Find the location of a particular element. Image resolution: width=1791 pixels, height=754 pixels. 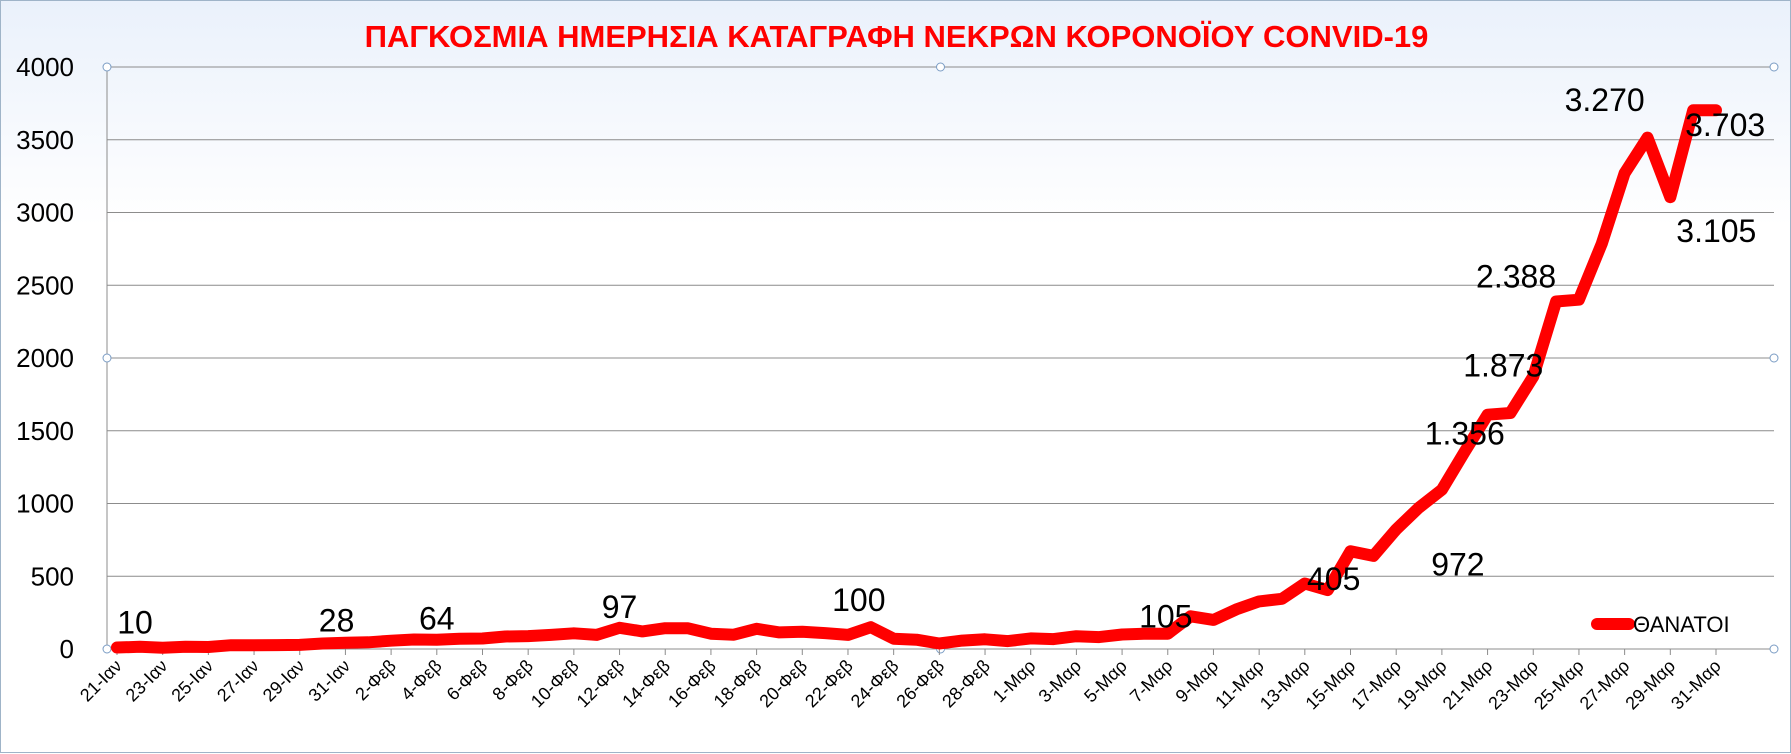

x-tick-label: 18-Φεβ is located at coordinates (738, 684).